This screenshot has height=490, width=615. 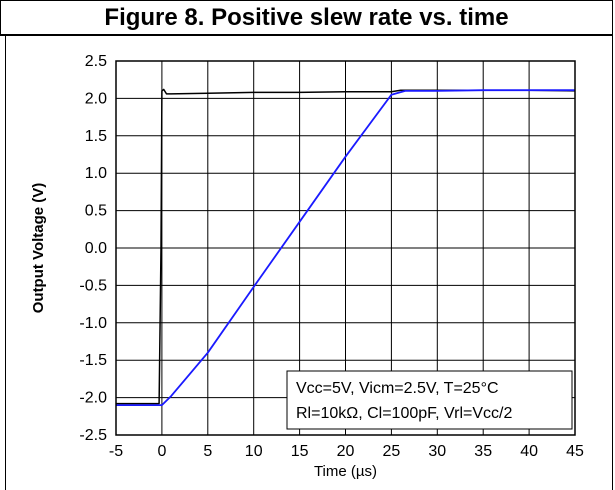 I want to click on x-tick-label: 5, so click(x=207, y=451).